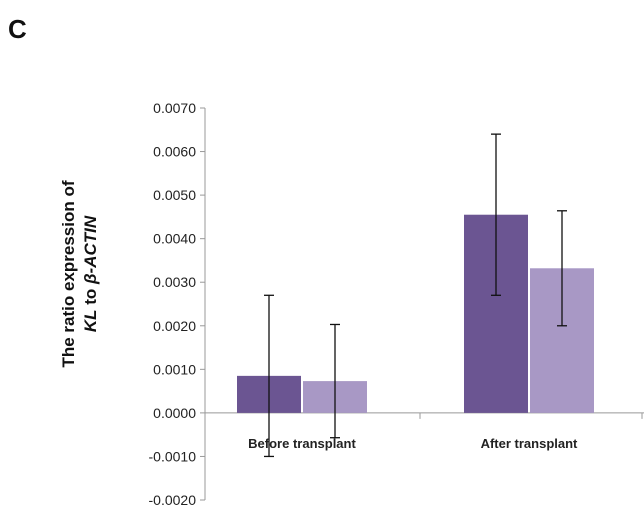  What do you see at coordinates (174, 108) in the screenshot?
I see `y-tick-label: 0.0070` at bounding box center [174, 108].